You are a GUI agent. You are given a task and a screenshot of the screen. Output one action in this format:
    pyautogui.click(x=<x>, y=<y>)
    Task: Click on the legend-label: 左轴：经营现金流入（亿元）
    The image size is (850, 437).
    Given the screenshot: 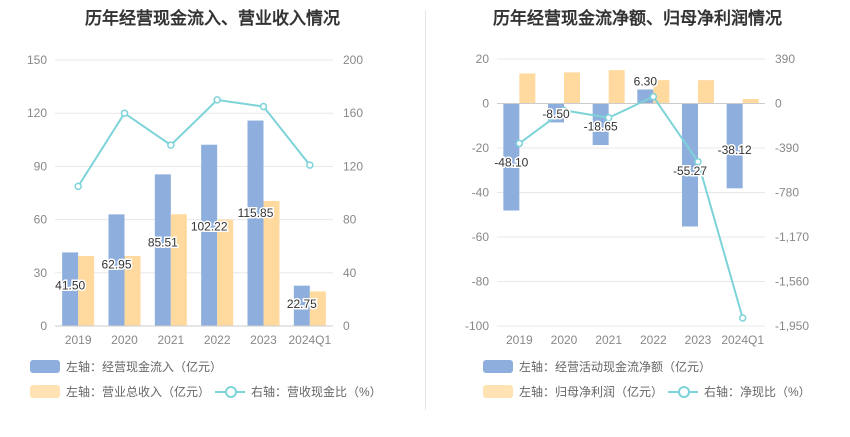 What is the action you would take?
    pyautogui.click(x=144, y=367)
    